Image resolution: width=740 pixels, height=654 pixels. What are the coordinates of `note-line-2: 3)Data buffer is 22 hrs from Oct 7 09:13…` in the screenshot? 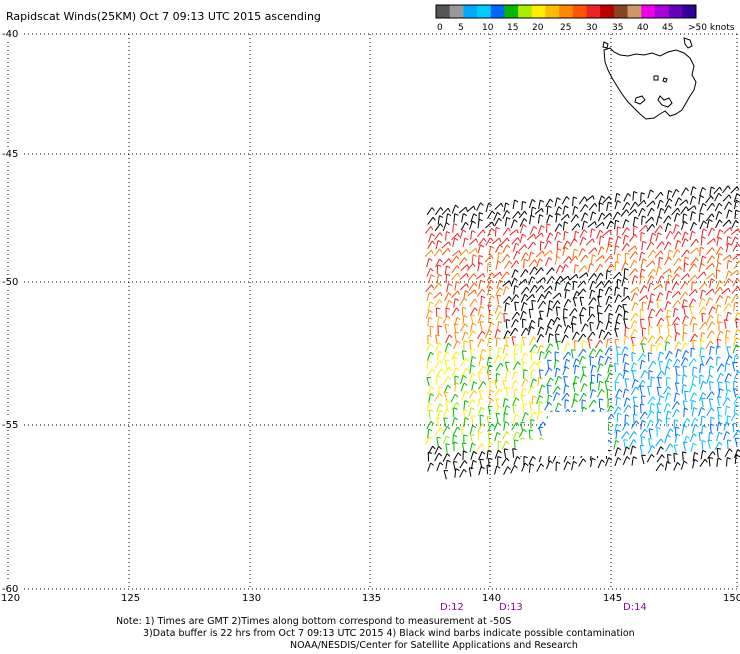 It's located at (389, 633).